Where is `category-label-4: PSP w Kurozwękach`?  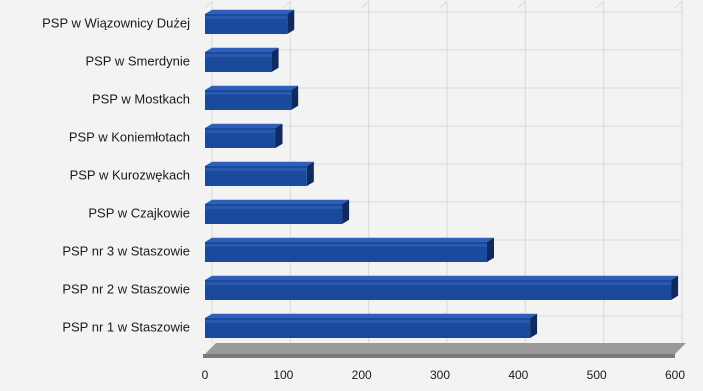
category-label-4: PSP w Kurozwękach is located at coordinates (130, 174).